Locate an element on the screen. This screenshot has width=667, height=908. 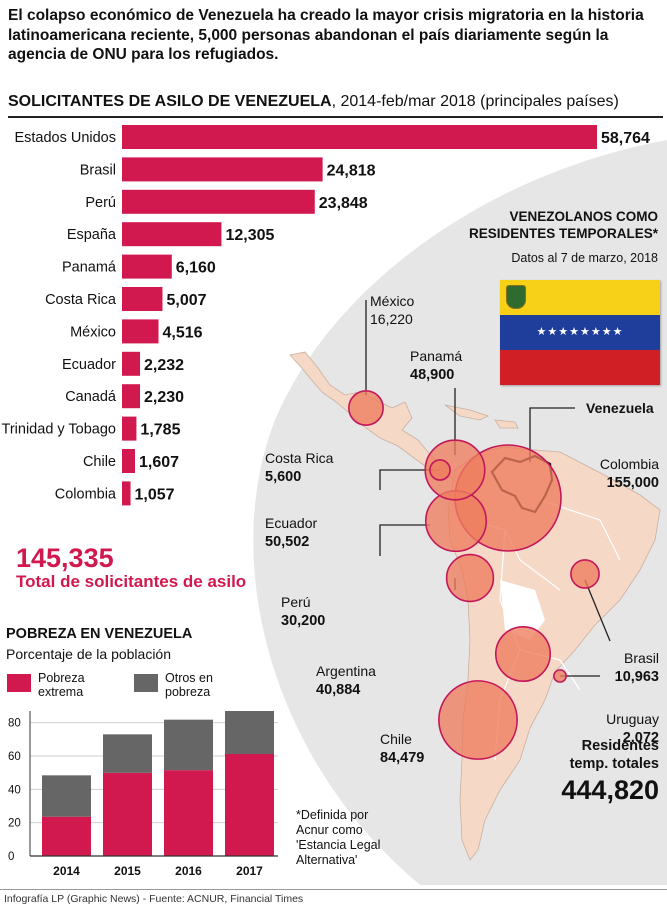
label-costa-rica: Costa Rica 5,600 is located at coordinates (299, 467).